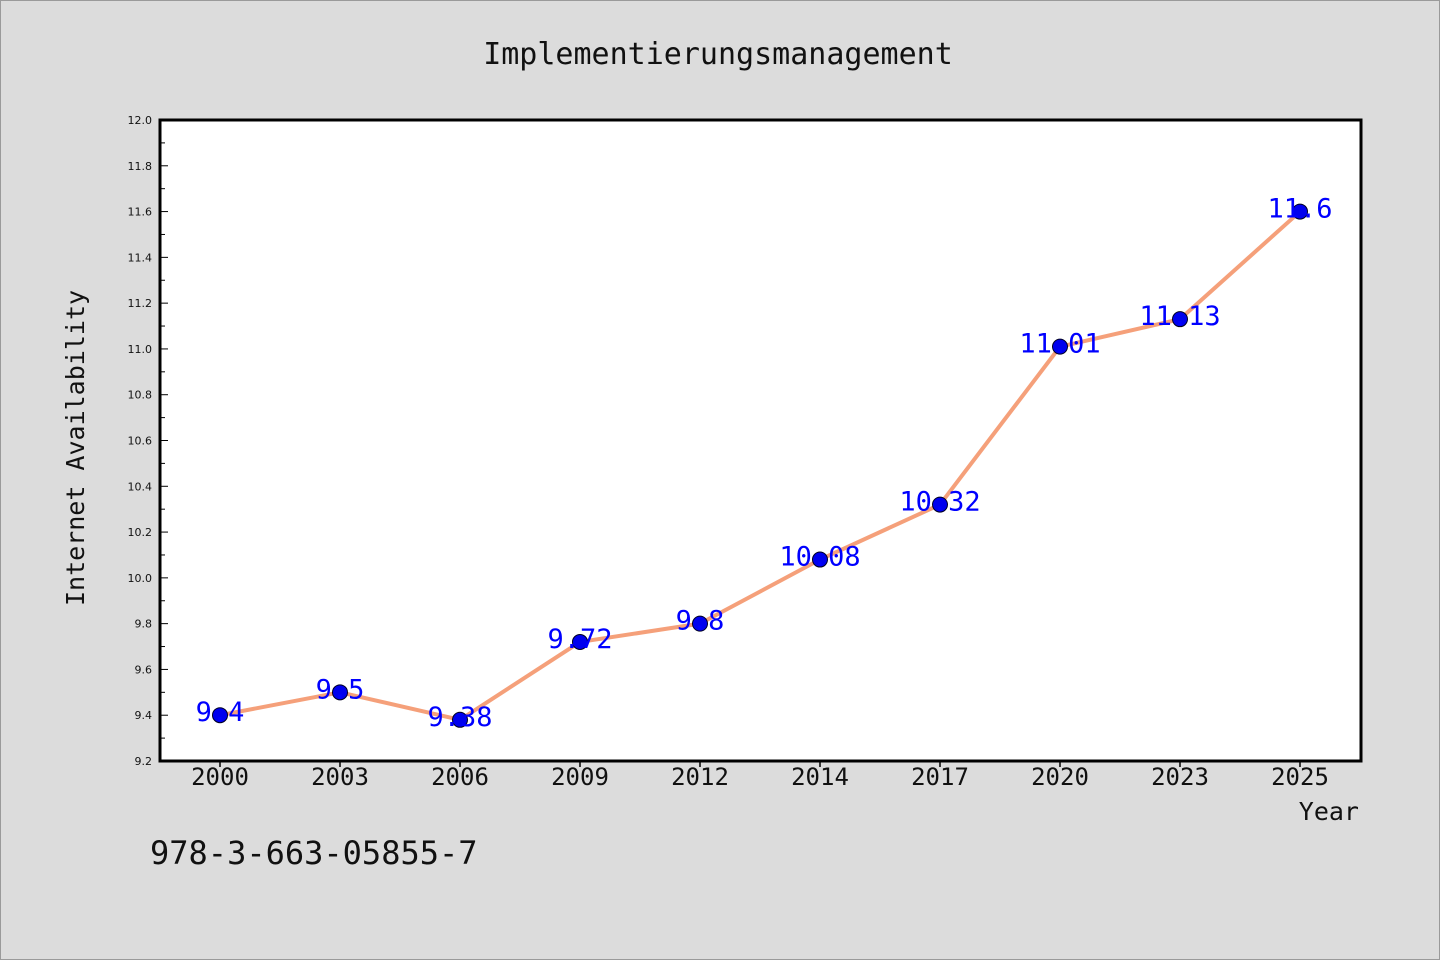 The image size is (1440, 960). Describe the element at coordinates (140, 257) in the screenshot. I see `y-tick-label: 11.4` at that location.